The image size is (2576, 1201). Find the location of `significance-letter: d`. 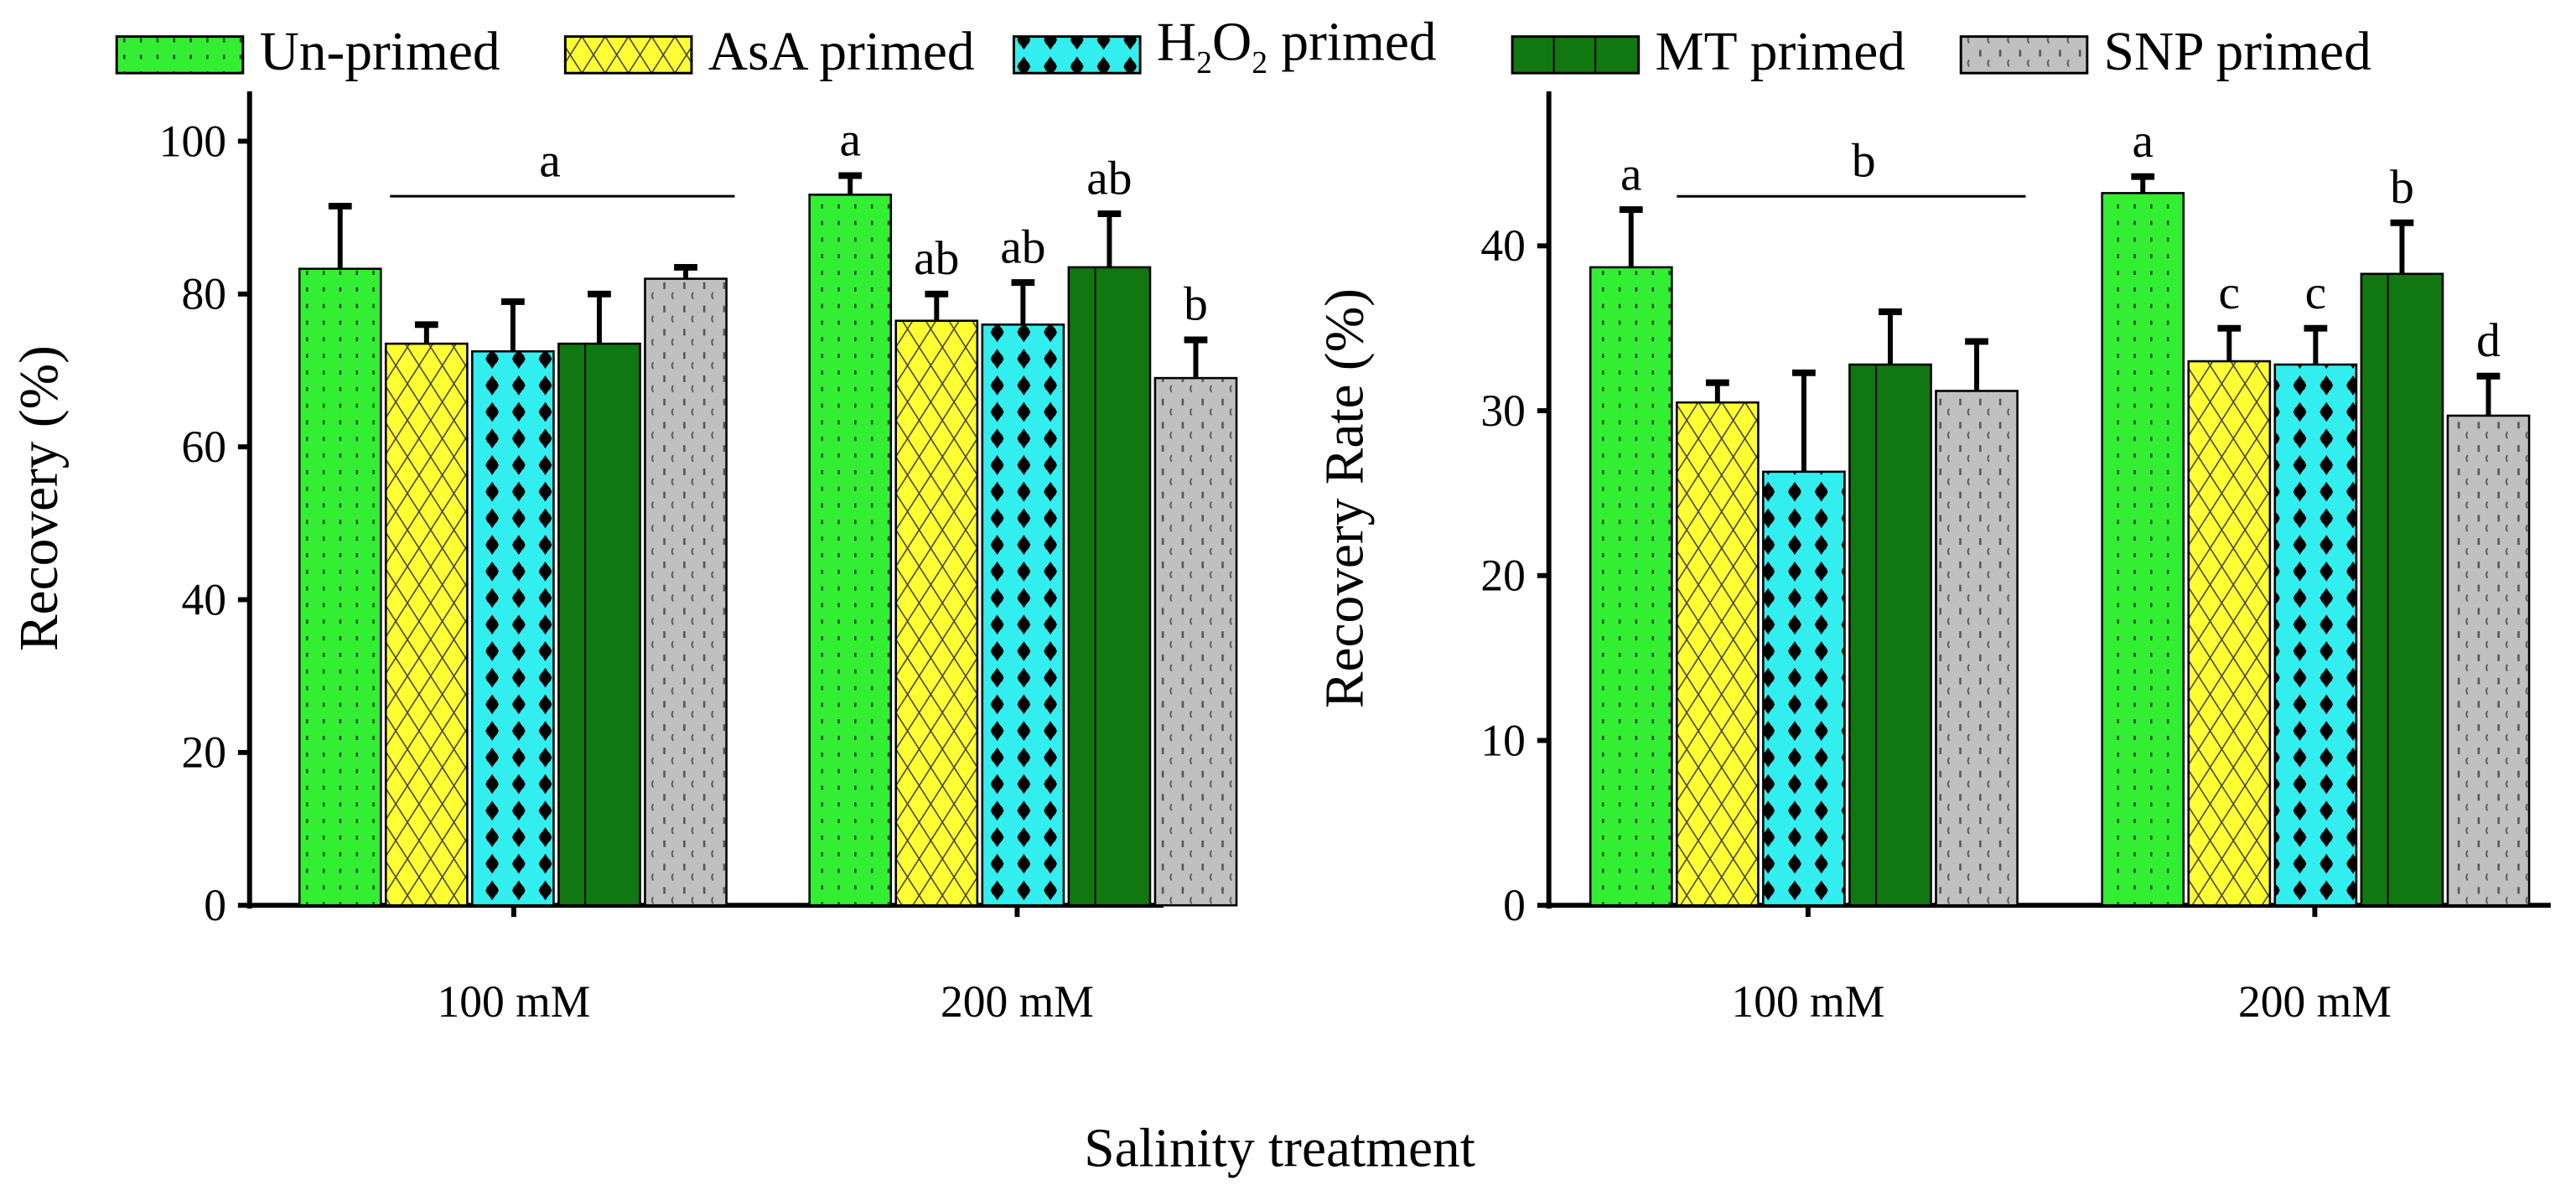

significance-letter: d is located at coordinates (2488, 340).